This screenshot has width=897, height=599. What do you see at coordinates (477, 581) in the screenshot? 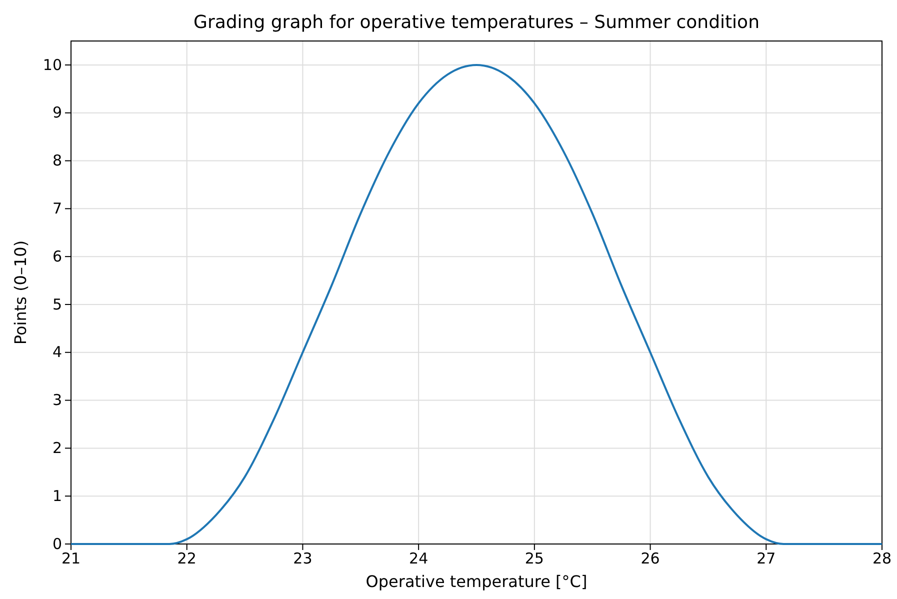
I see `x-axis-title: Operative temperature [°C]` at bounding box center [477, 581].